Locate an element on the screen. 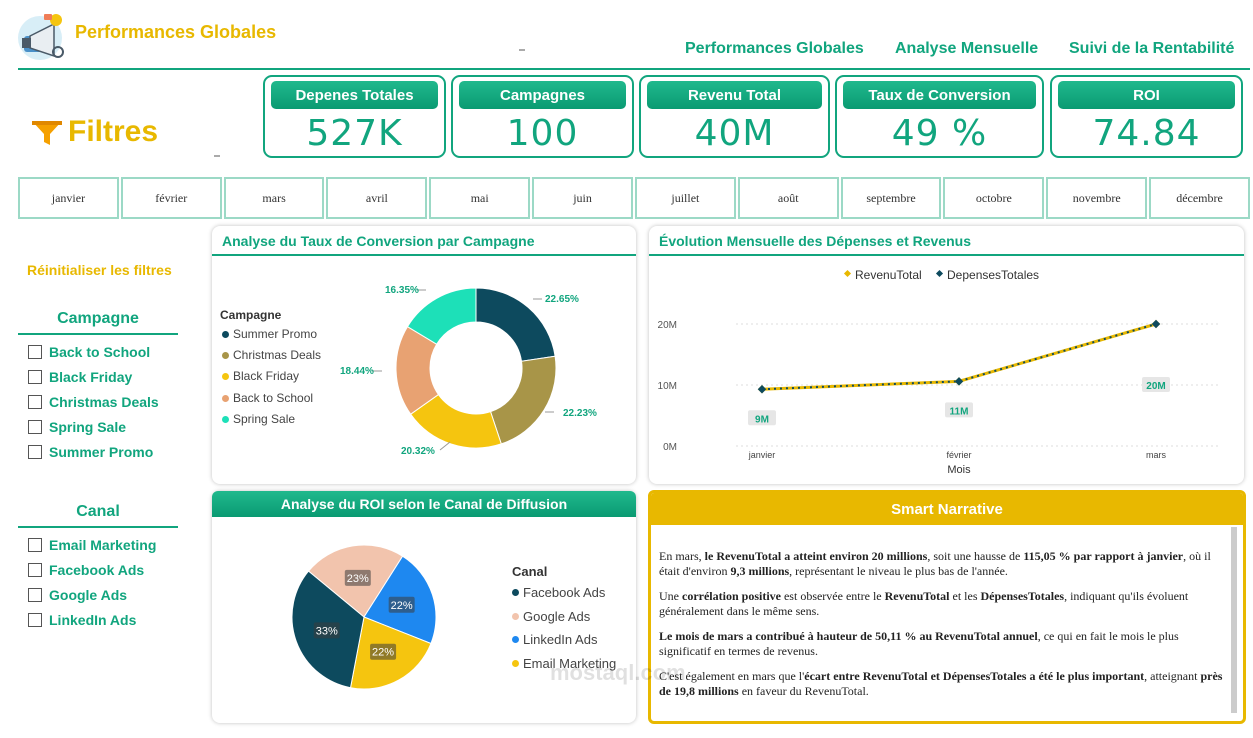  narrative-text-run: corrélation positive is located at coordinates (731, 596).